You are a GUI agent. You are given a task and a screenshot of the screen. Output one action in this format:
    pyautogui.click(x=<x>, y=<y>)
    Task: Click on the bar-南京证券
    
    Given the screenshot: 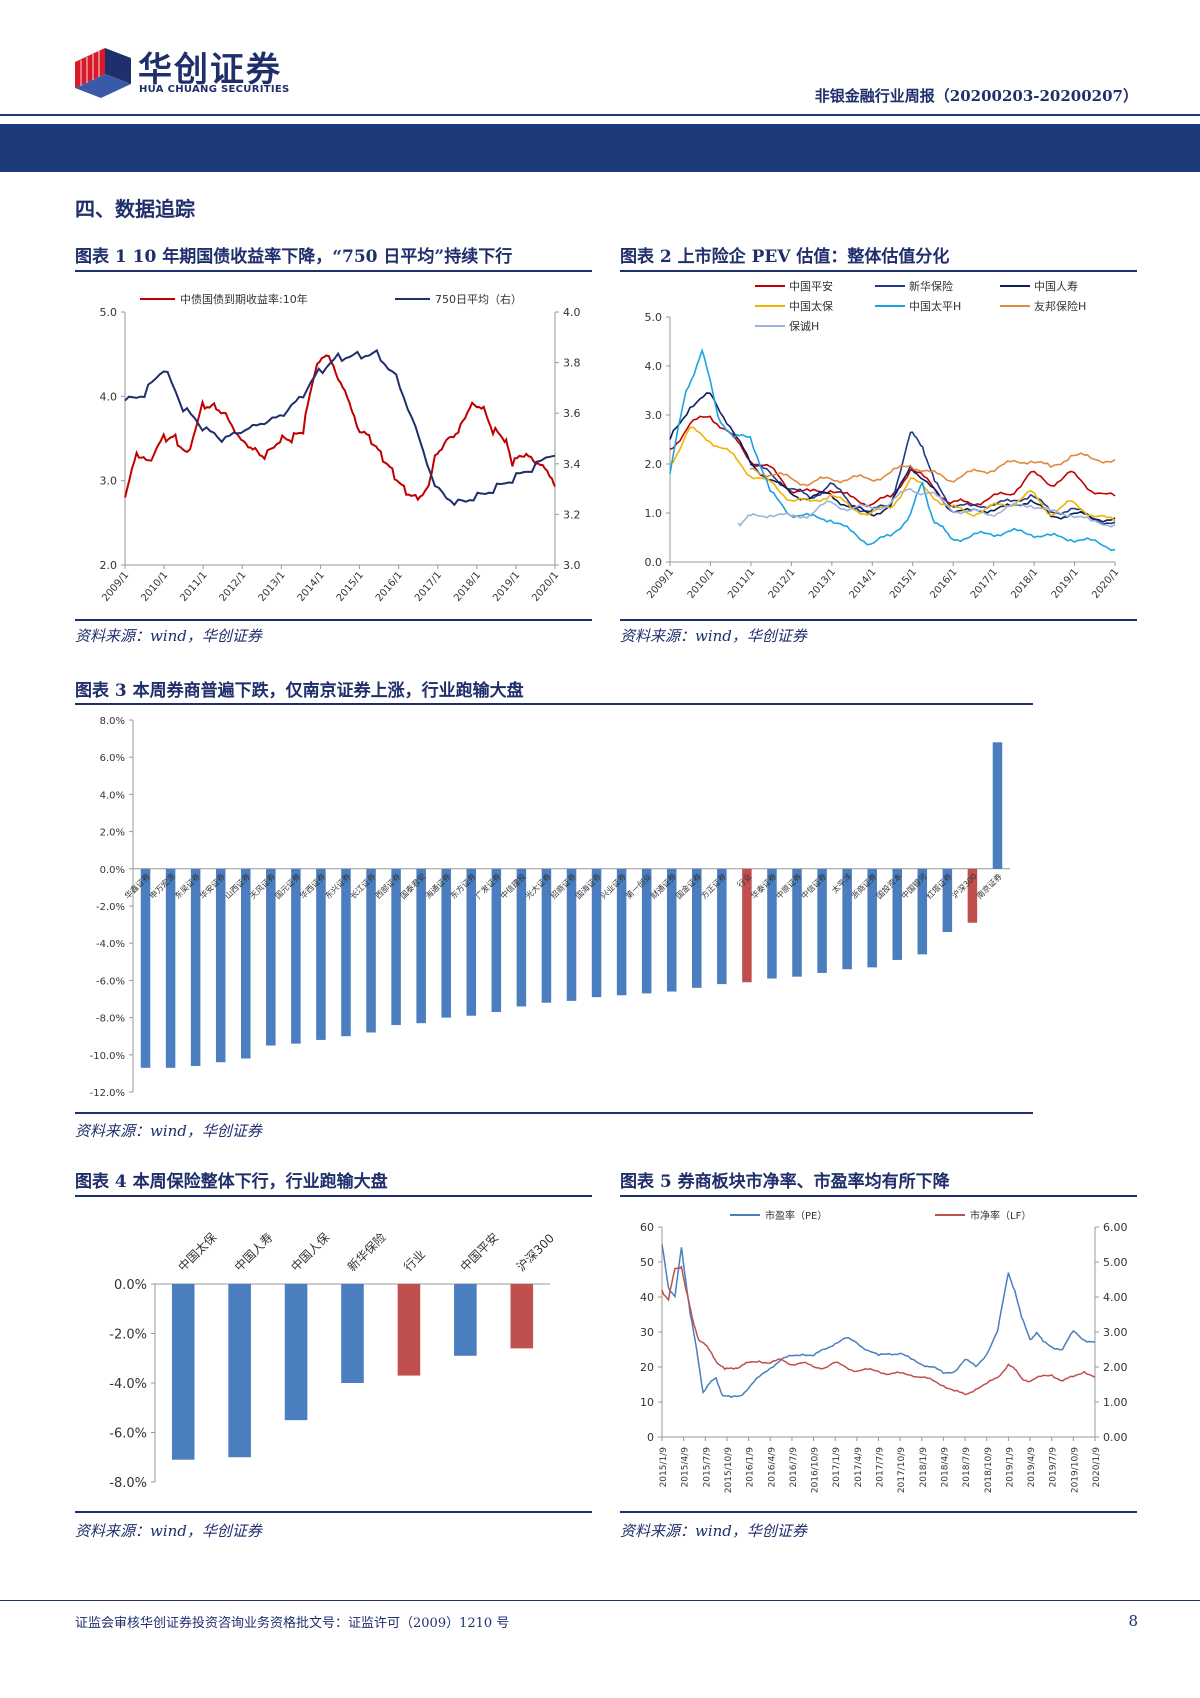 What is the action you would take?
    pyautogui.click(x=997, y=805)
    